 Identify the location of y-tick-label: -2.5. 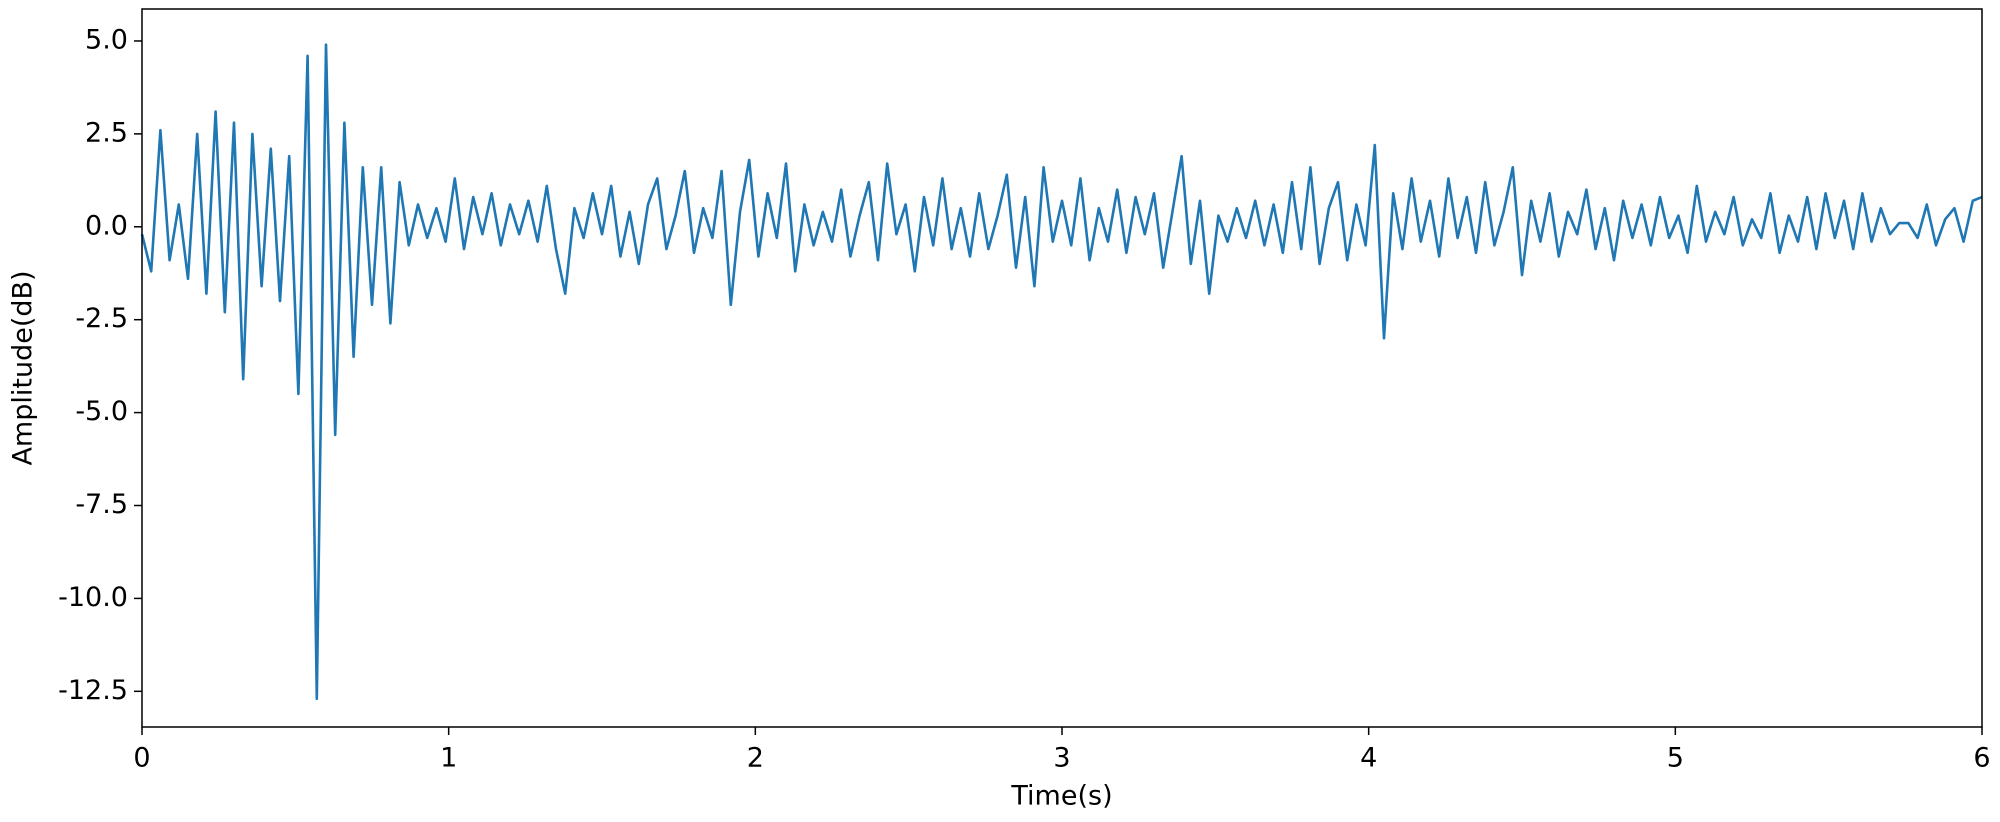
(101, 318).